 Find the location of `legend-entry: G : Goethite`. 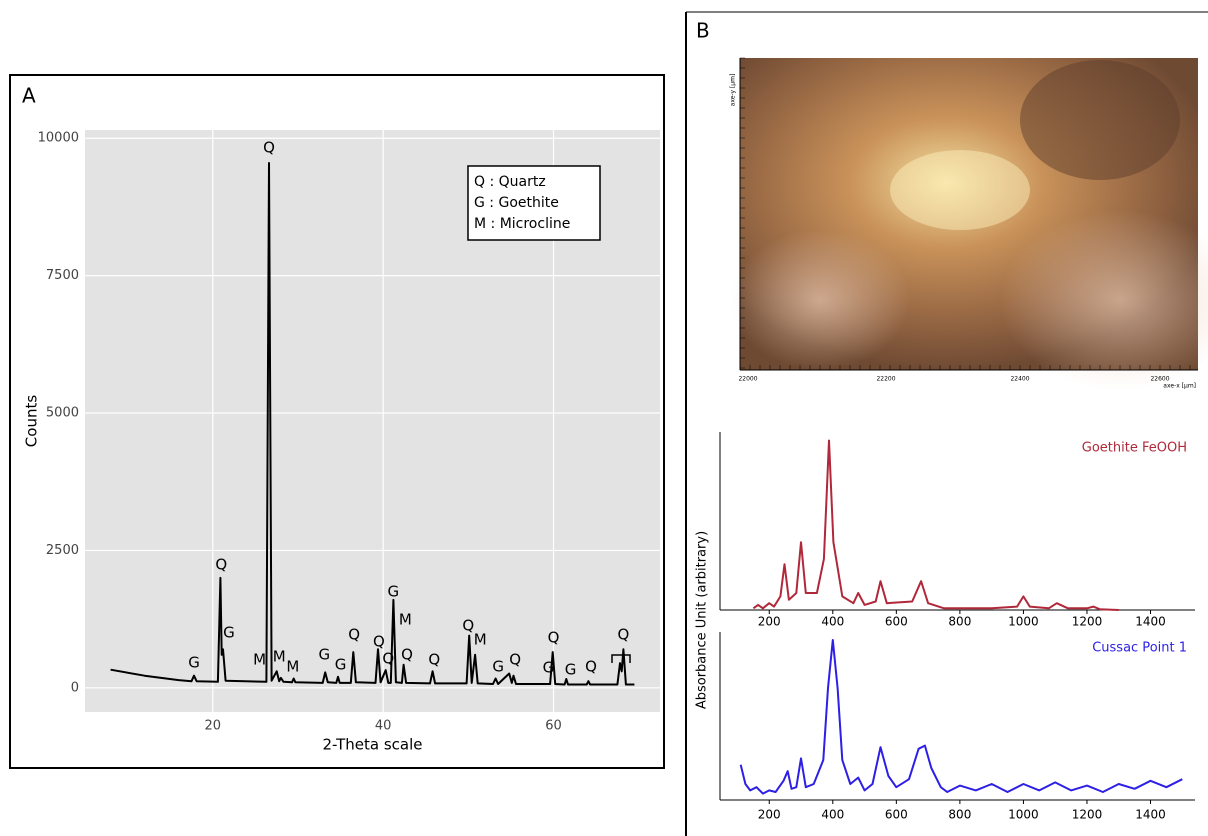

legend-entry: G : Goethite is located at coordinates (516, 203).